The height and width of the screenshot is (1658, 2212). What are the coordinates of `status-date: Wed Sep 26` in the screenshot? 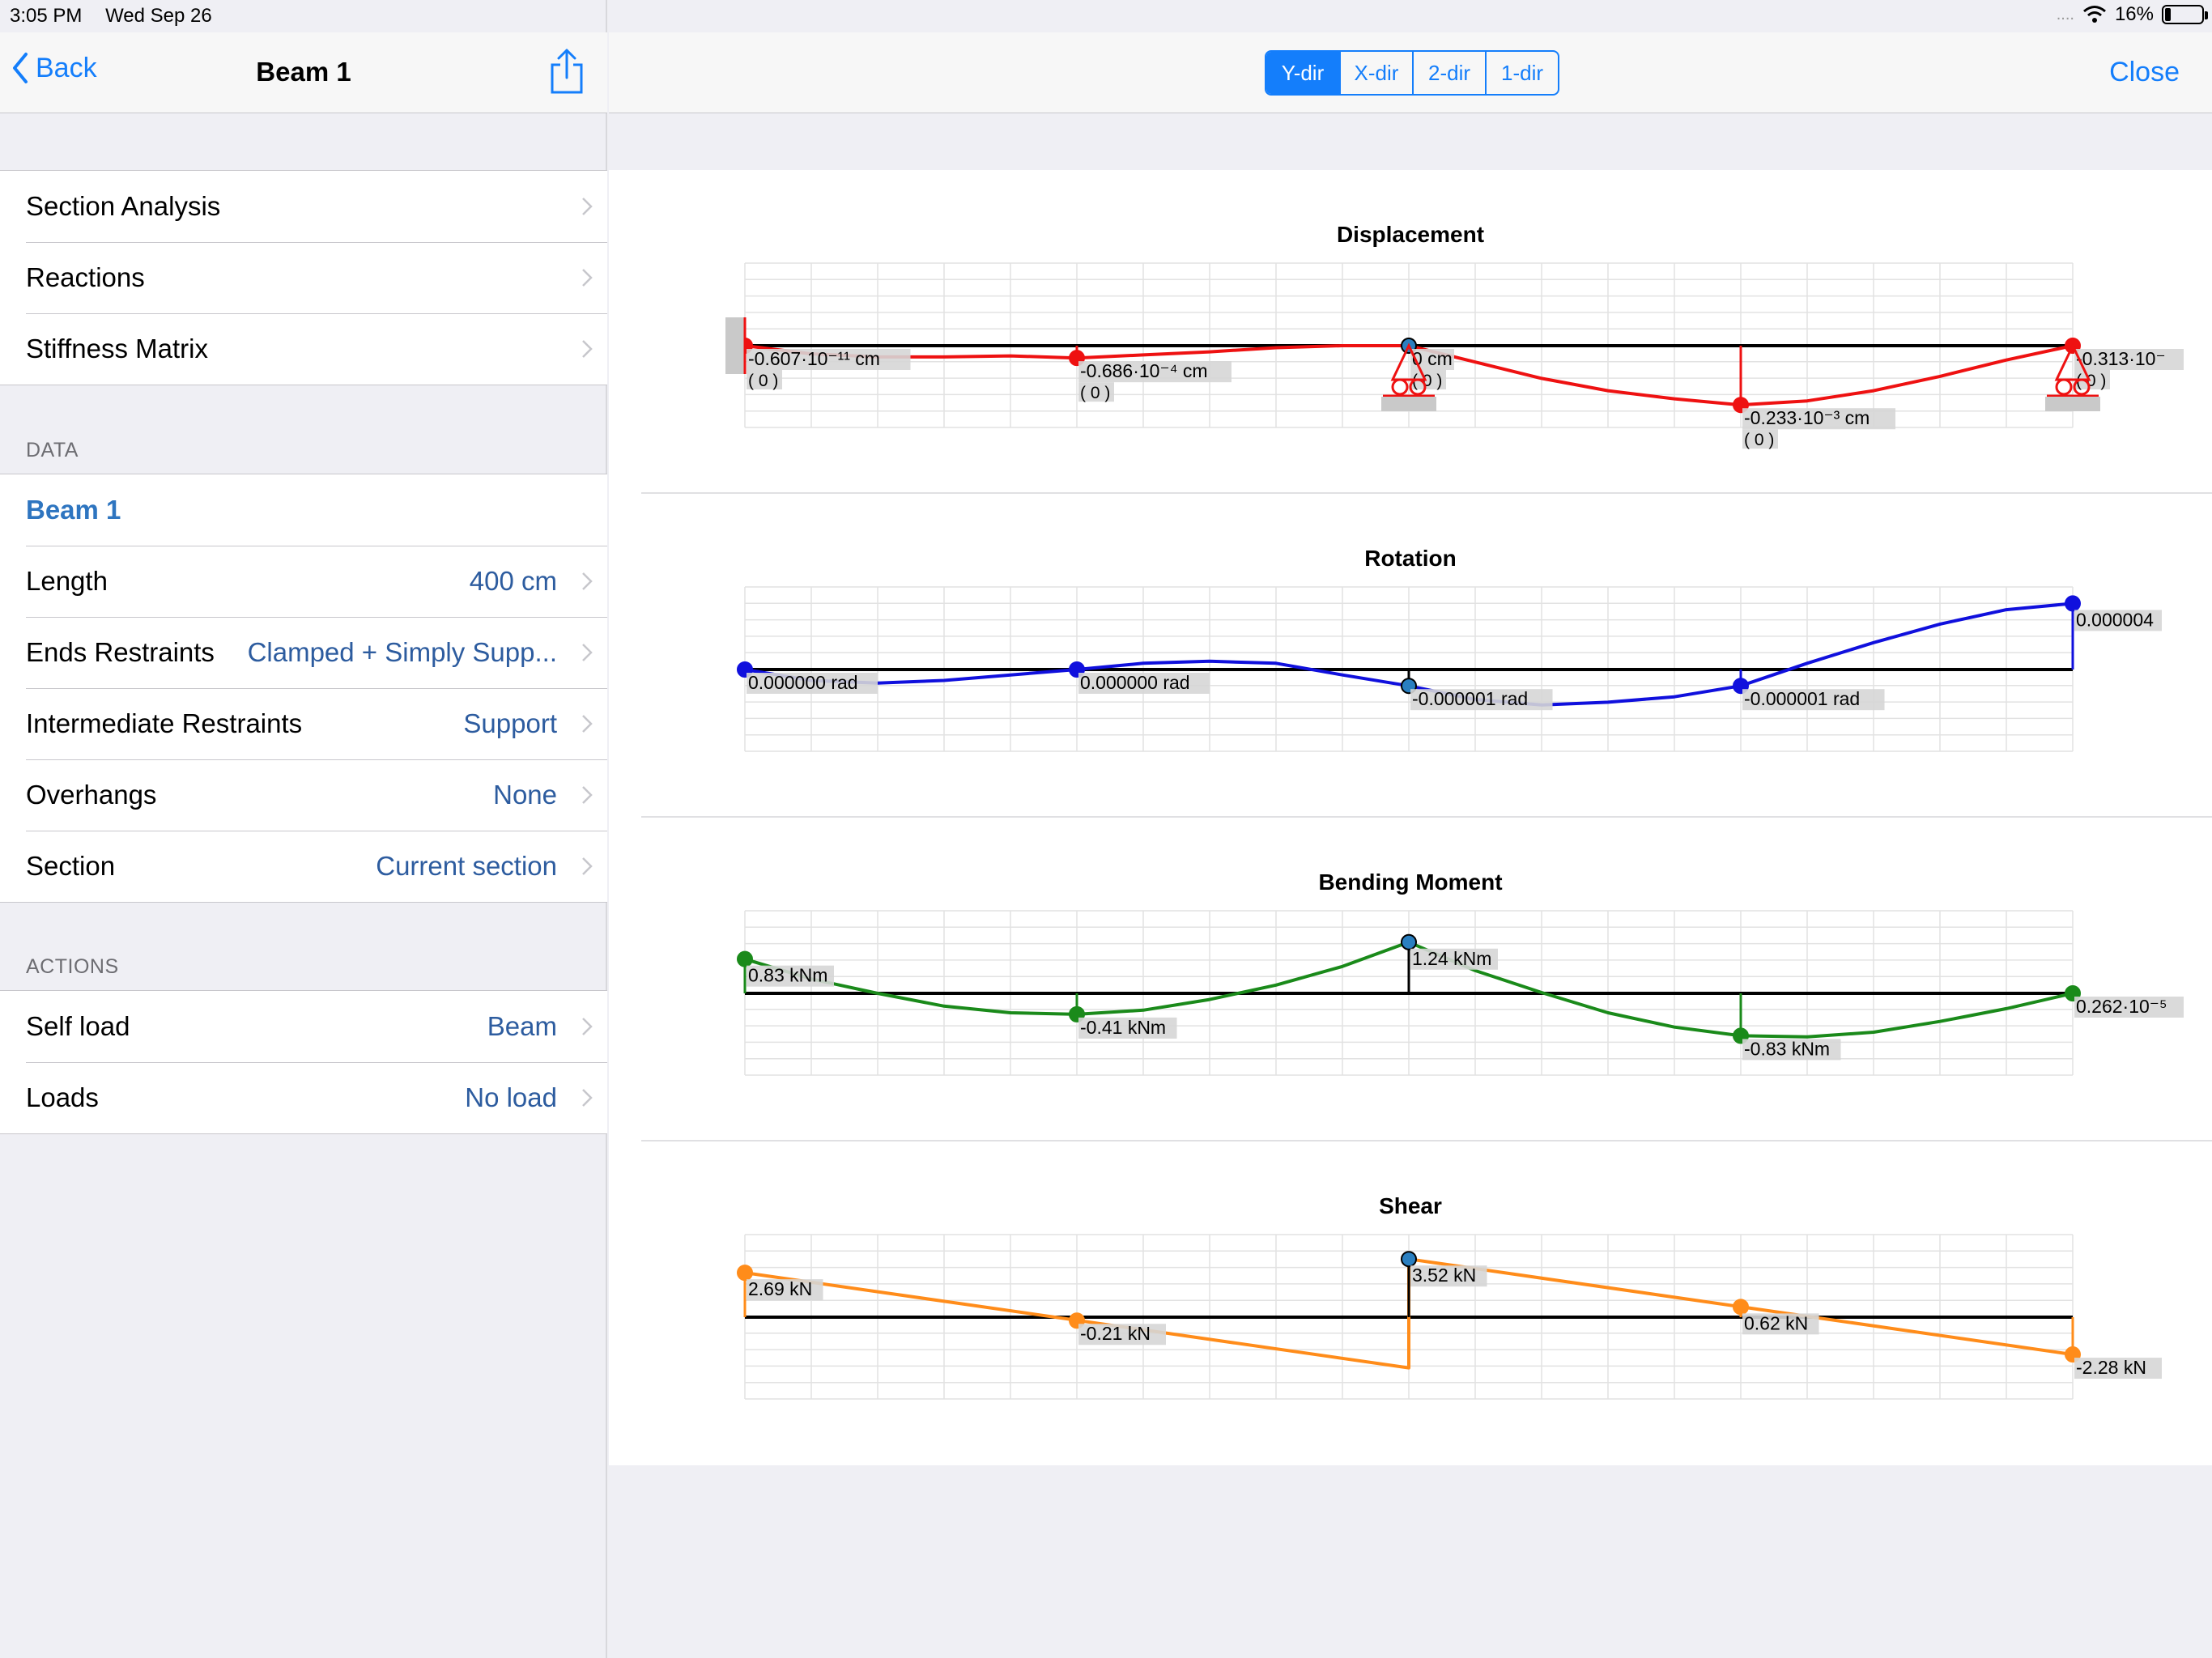 It's located at (159, 16).